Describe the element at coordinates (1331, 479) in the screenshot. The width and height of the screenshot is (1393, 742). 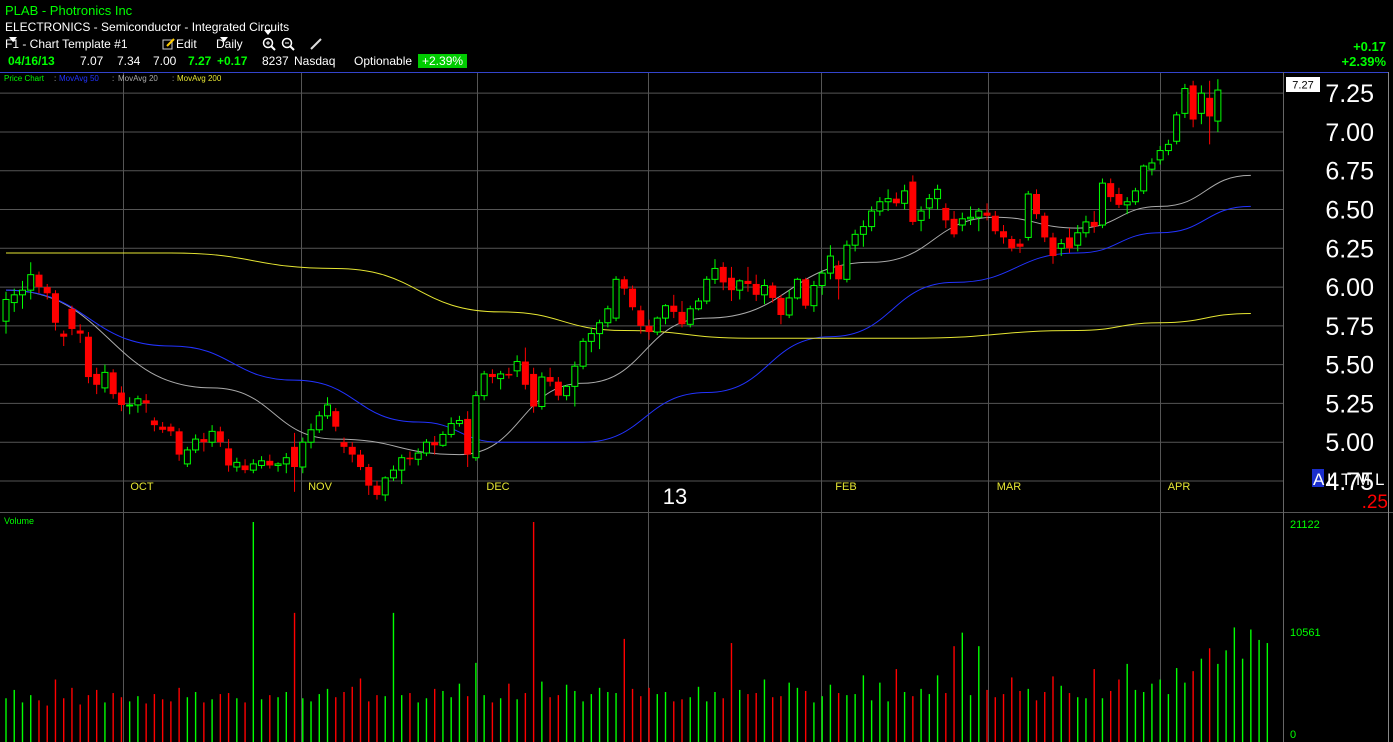
I see `scale-mode-l: L` at that location.